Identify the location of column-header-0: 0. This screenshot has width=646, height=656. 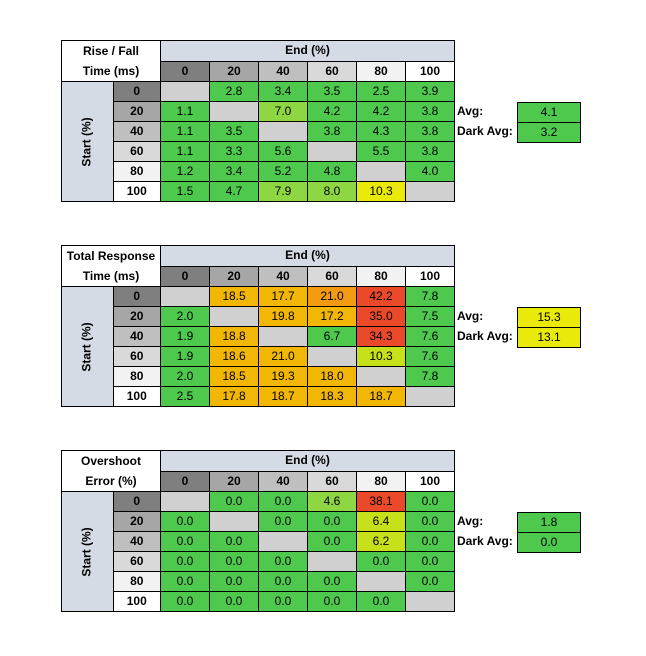
(185, 71).